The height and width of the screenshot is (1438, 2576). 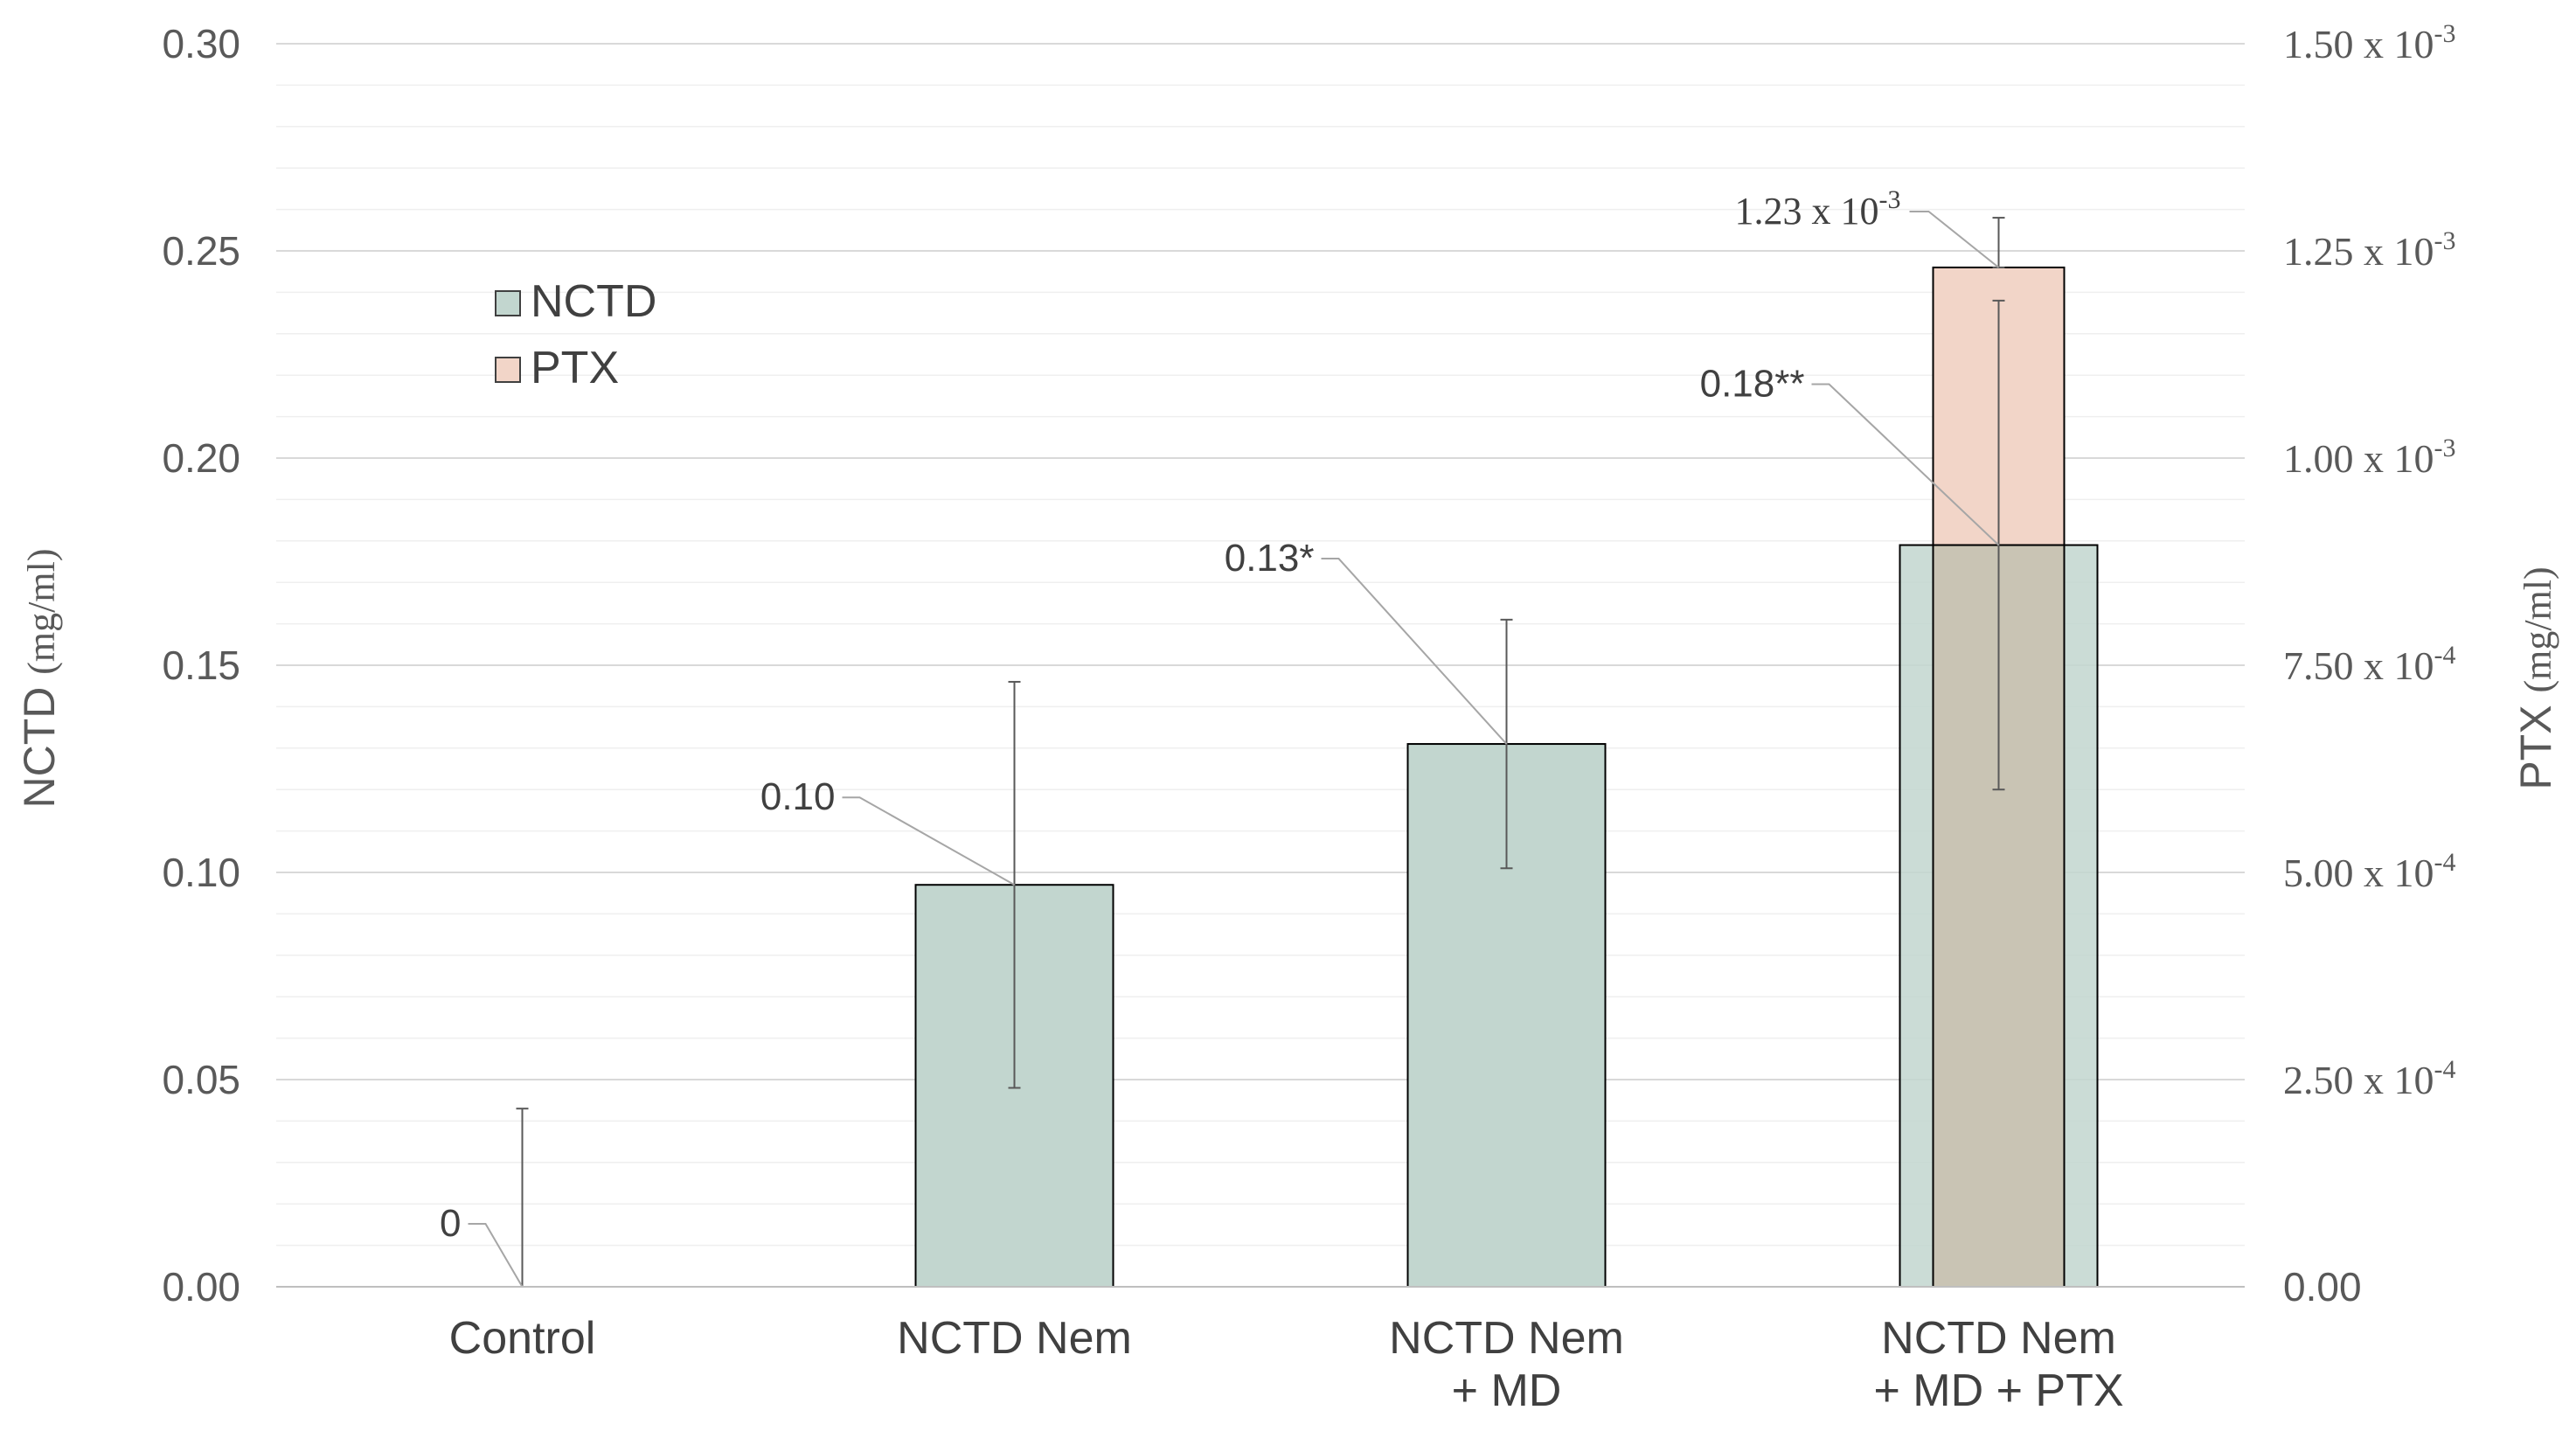 I want to click on left-tick-label: 0.00, so click(x=201, y=1286).